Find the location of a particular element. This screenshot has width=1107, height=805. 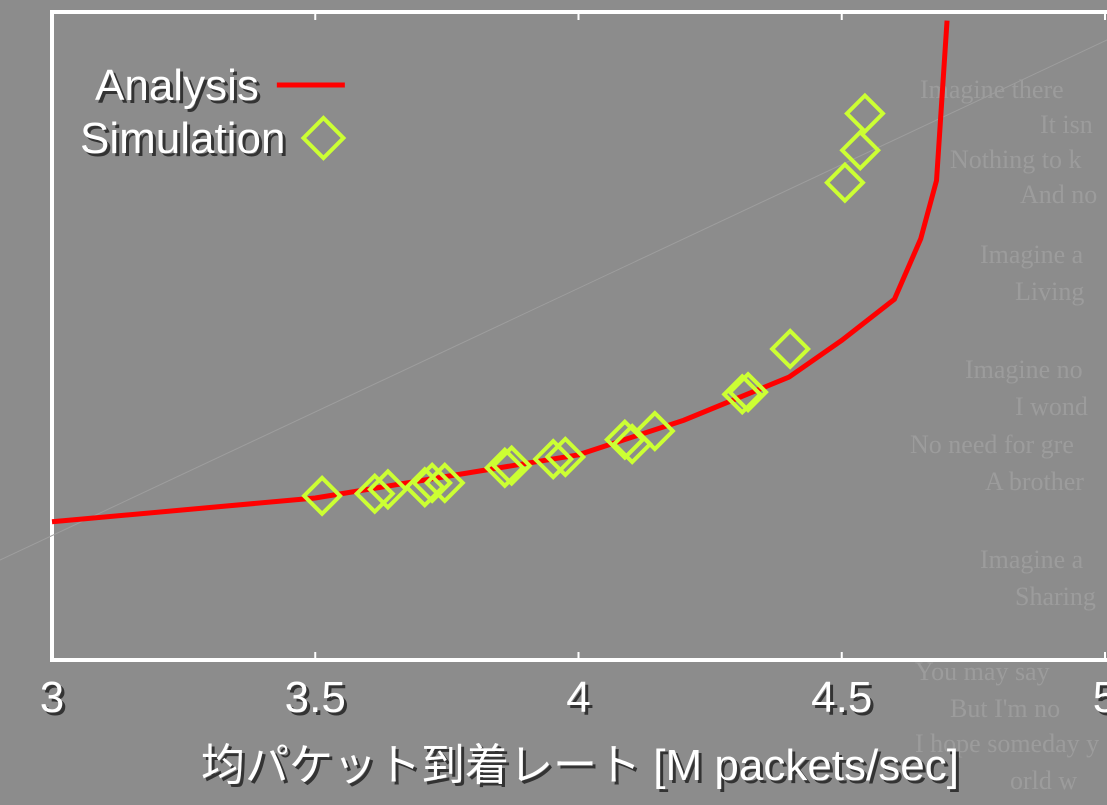

x-tick-label: 4.5 is located at coordinates (841, 697).